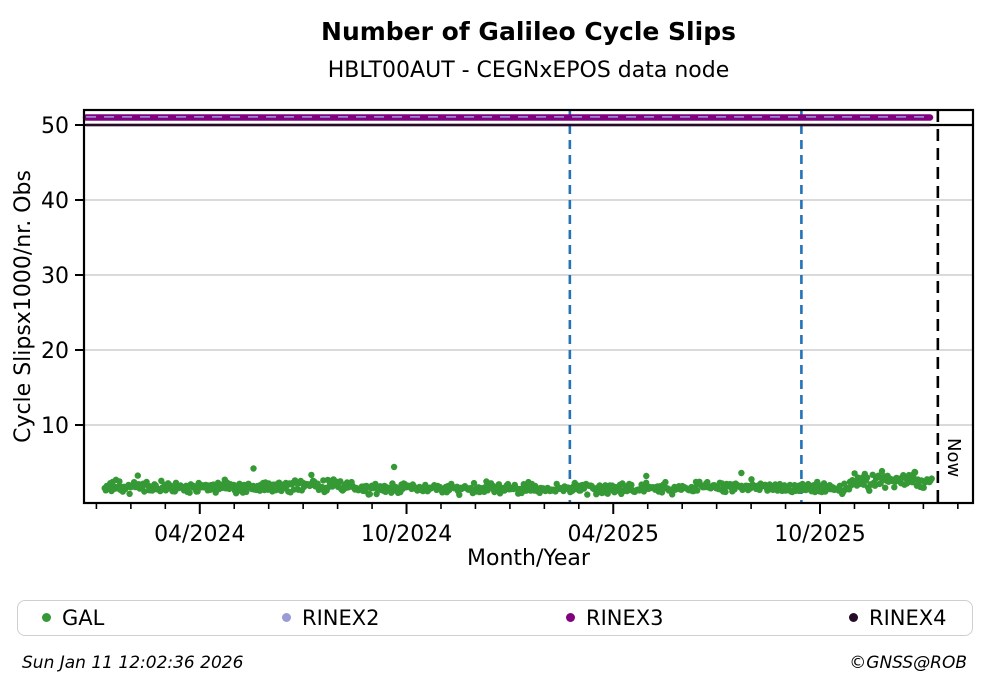 The image size is (993, 699). What do you see at coordinates (341, 617) in the screenshot?
I see `legend-label-rinex2: RINEX2` at bounding box center [341, 617].